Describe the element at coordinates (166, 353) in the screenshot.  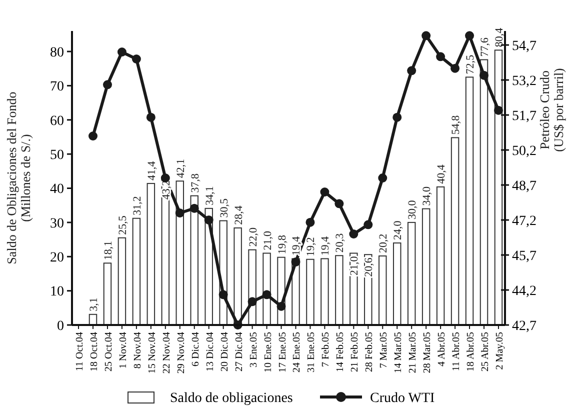
I see `x-tick-label: 22 Nov.04` at that location.